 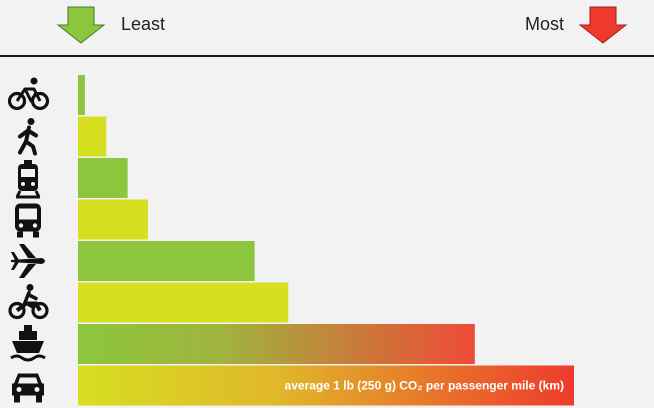 I want to click on bar-motorcycle, so click(x=183, y=302).